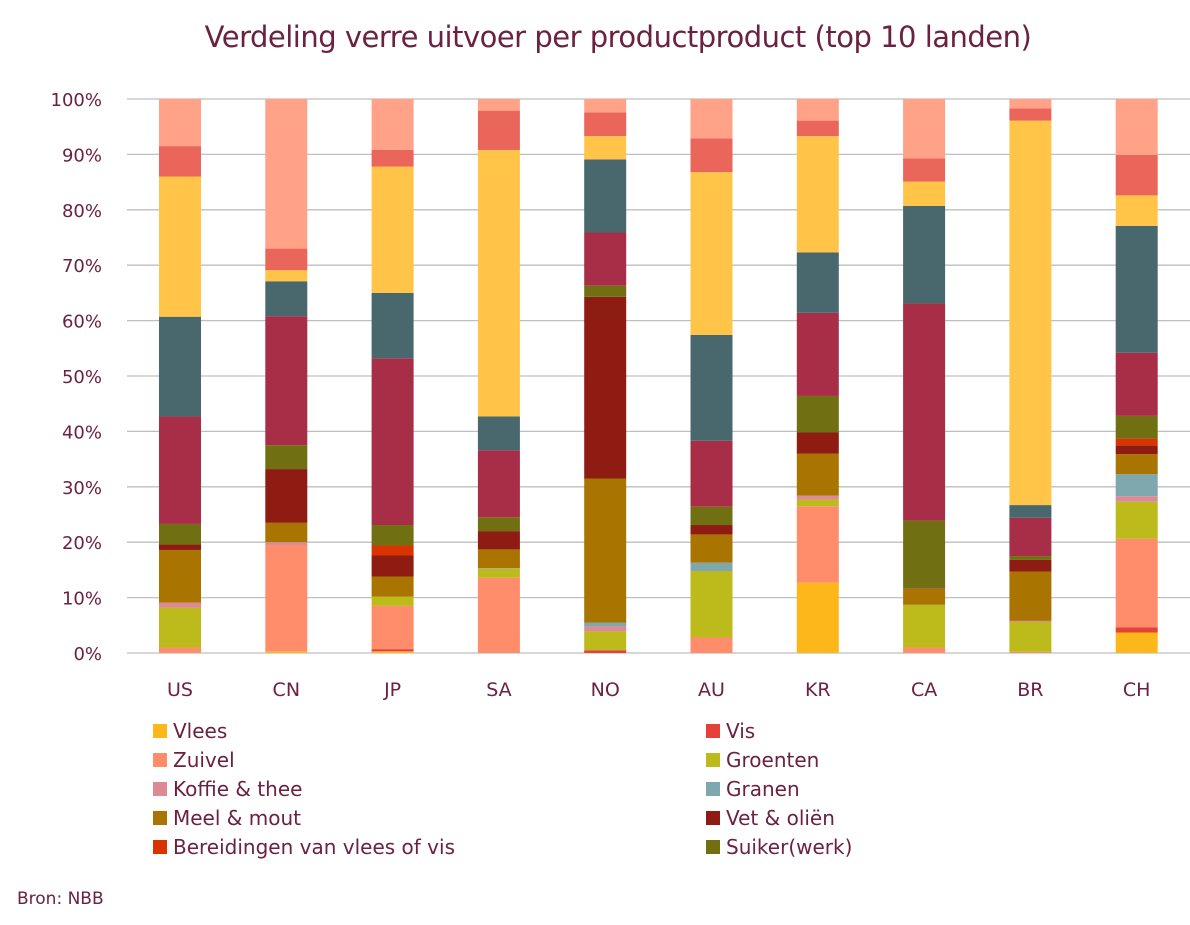 Image resolution: width=1190 pixels, height=925 pixels. I want to click on y-tick-label: 30%, so click(82, 488).